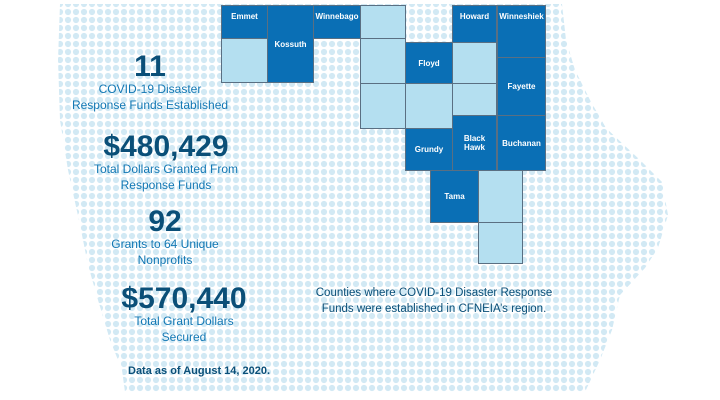 The height and width of the screenshot is (400, 720). I want to click on county-label: Howard, so click(474, 16).